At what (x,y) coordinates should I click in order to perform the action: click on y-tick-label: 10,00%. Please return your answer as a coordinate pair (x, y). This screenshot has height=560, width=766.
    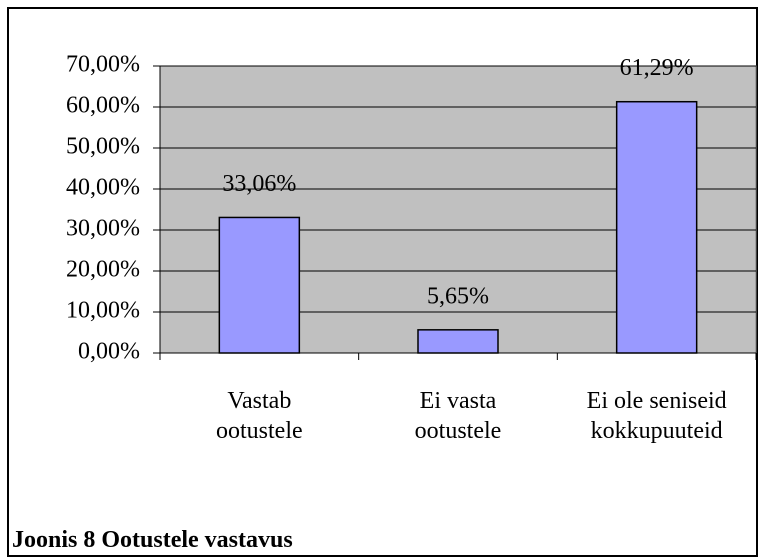
    Looking at the image, I should click on (103, 311).